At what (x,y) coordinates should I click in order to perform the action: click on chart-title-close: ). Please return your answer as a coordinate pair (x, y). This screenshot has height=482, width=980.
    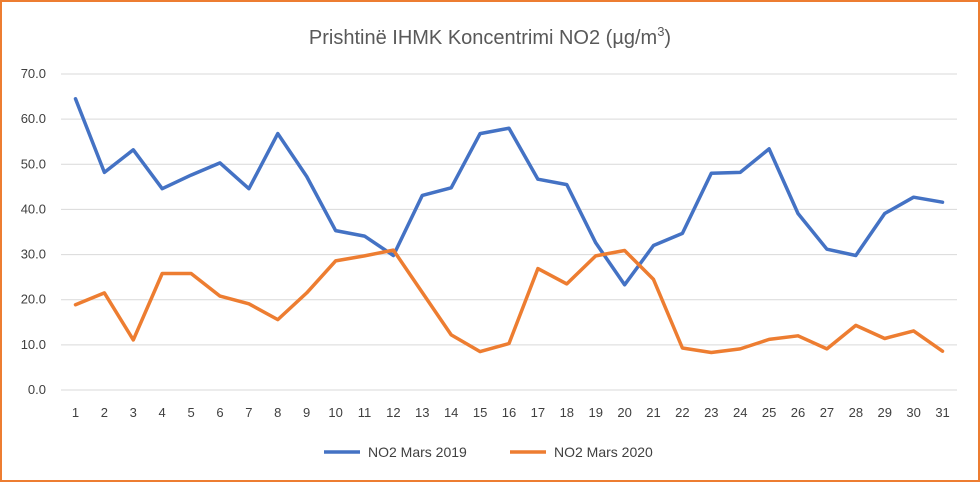
    Looking at the image, I should click on (667, 38).